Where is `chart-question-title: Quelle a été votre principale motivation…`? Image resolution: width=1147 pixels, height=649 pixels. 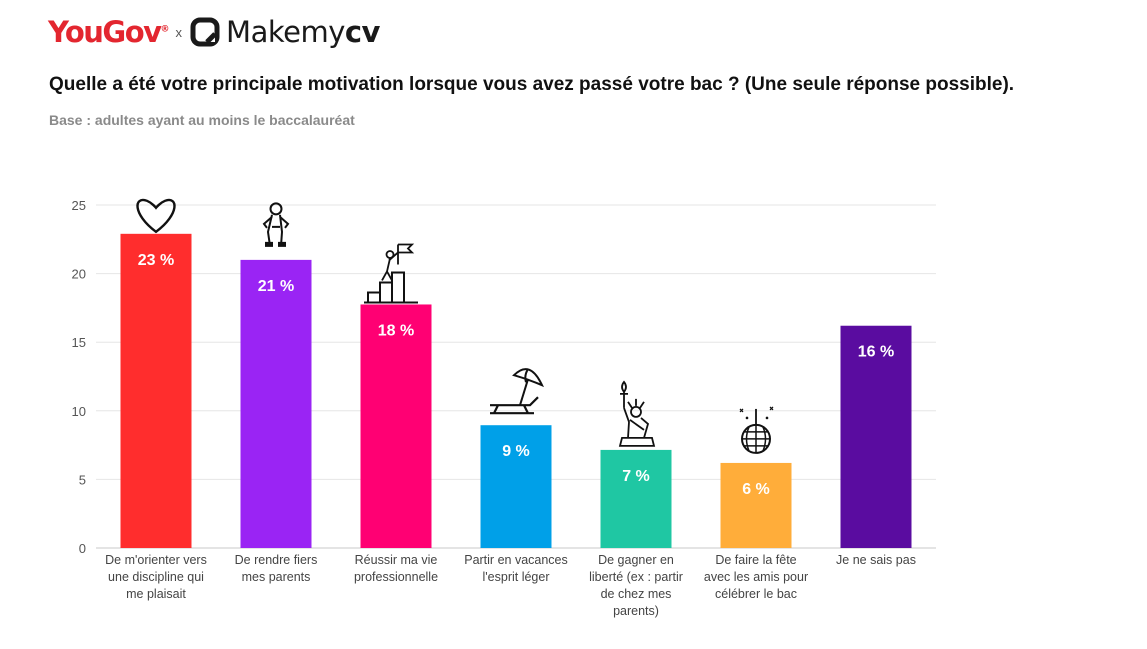 chart-question-title: Quelle a été votre principale motivation… is located at coordinates (532, 84).